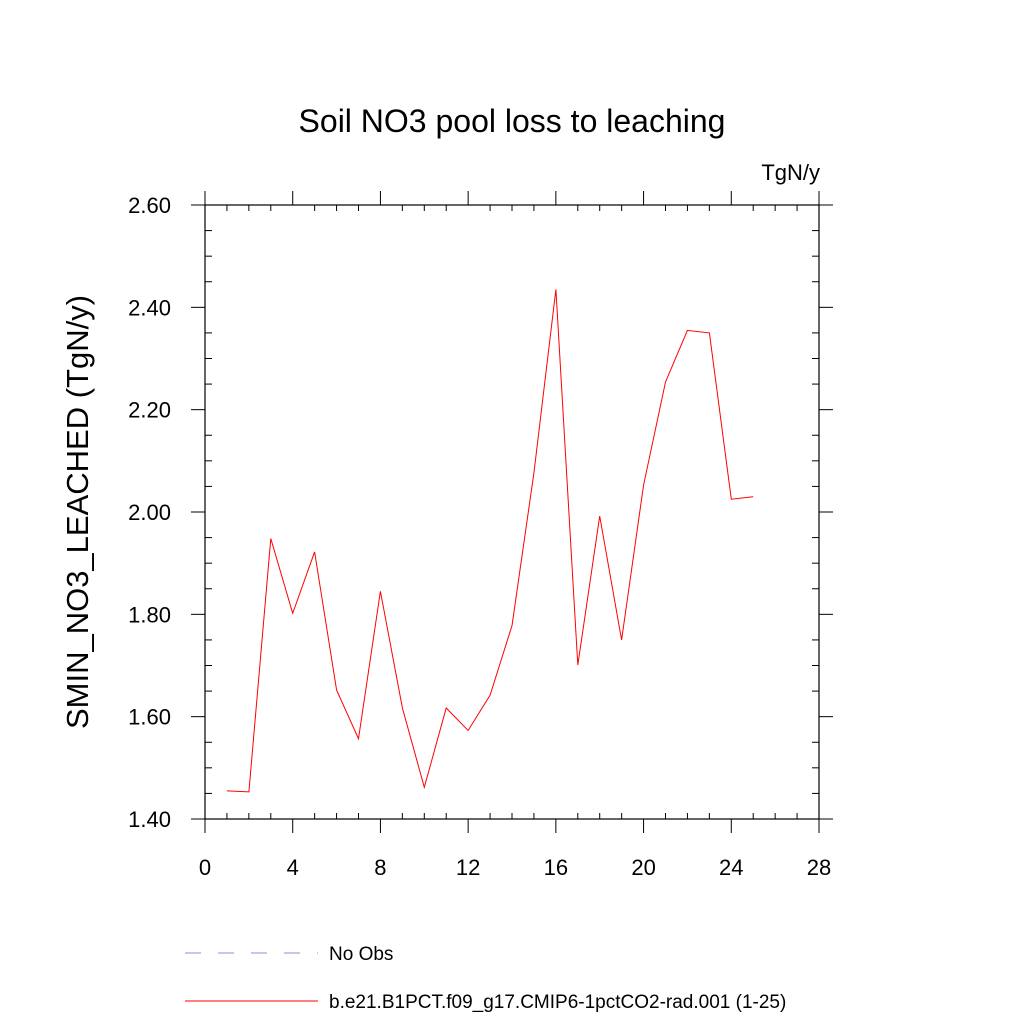  I want to click on y-tick-label: 2.40, so click(149, 307).